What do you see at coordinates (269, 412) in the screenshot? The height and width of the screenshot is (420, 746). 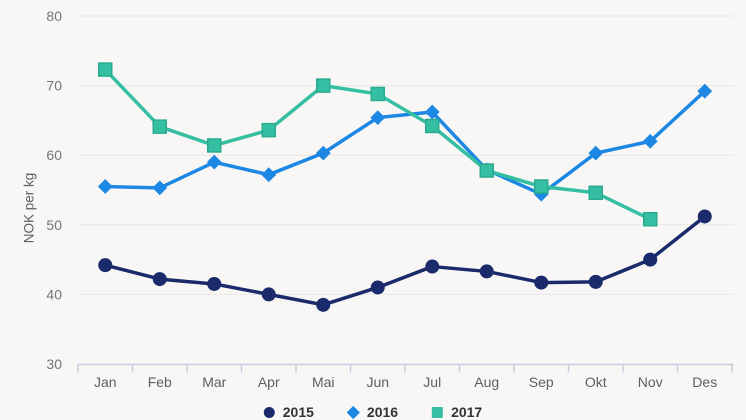 I see `legend-marker-circle-icon` at bounding box center [269, 412].